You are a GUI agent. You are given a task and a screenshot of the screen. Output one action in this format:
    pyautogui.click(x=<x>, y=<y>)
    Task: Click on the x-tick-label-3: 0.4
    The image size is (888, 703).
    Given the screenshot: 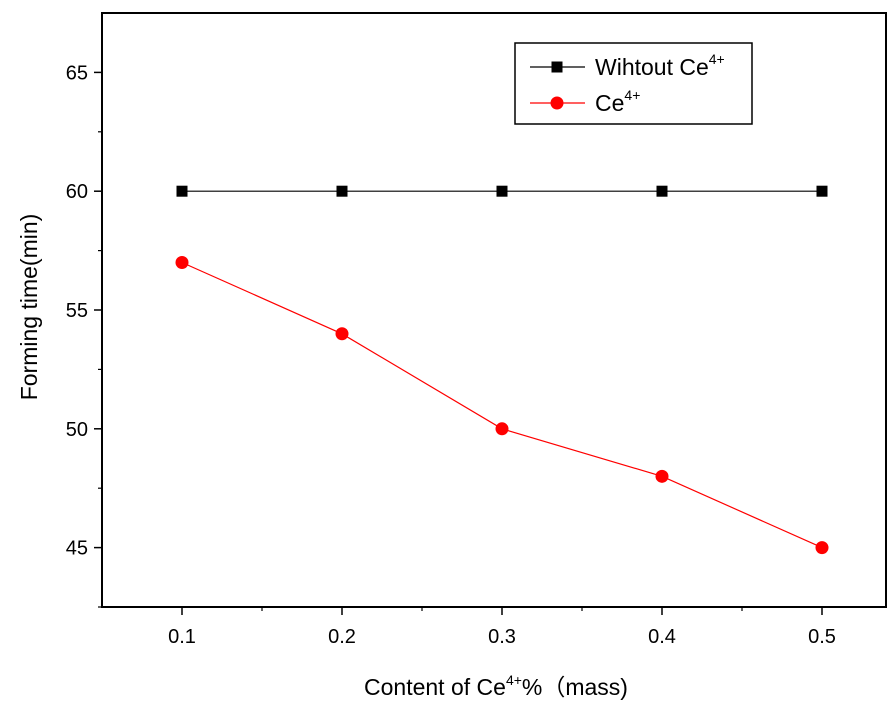 What is the action you would take?
    pyautogui.click(x=662, y=637)
    